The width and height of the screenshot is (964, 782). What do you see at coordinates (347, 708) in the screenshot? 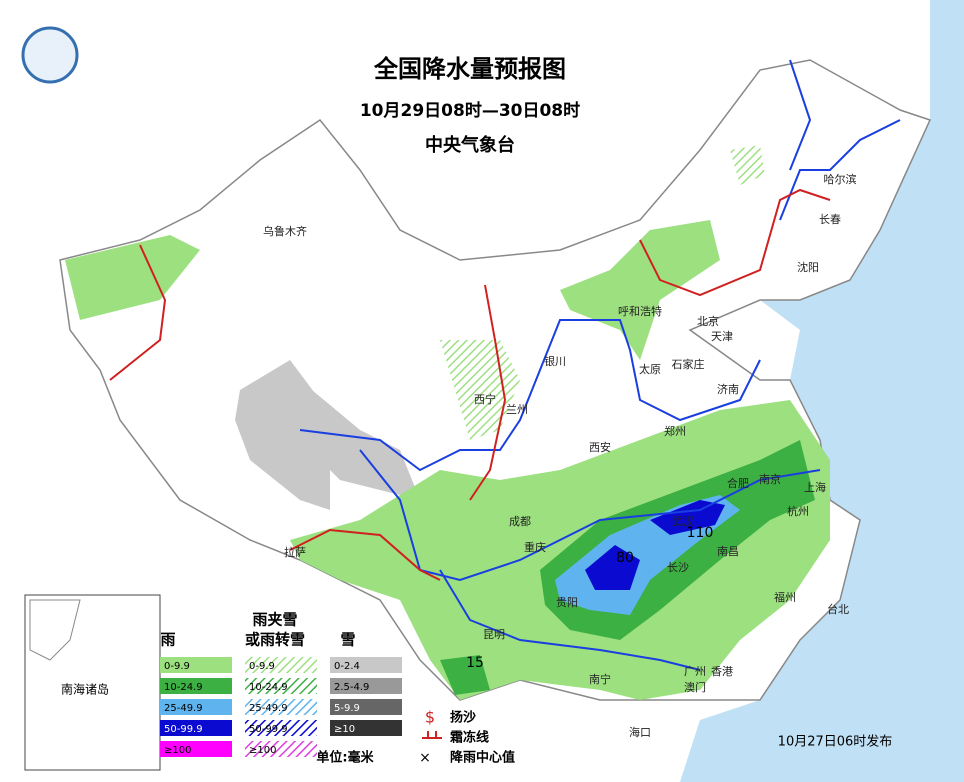
I see `legend-item: 5-9.9` at bounding box center [347, 708].